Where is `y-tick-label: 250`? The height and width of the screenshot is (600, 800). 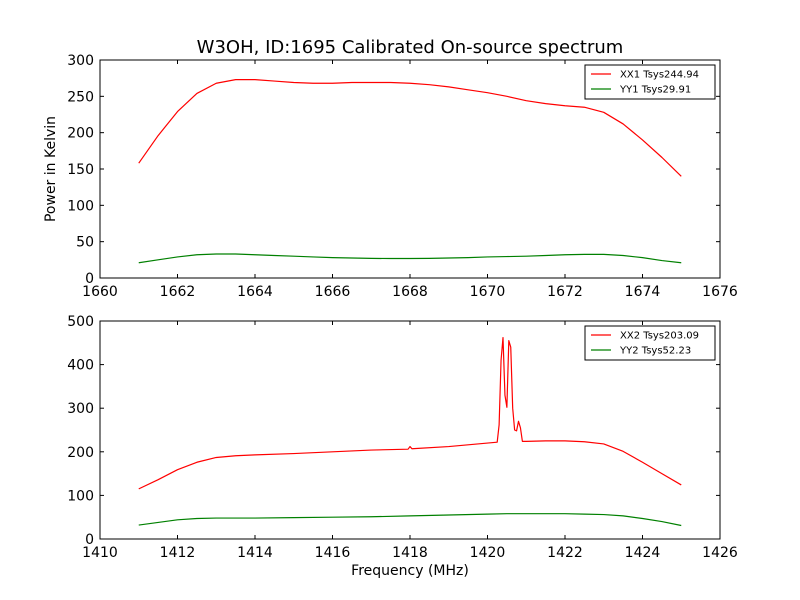
y-tick-label: 250 is located at coordinates (80, 97).